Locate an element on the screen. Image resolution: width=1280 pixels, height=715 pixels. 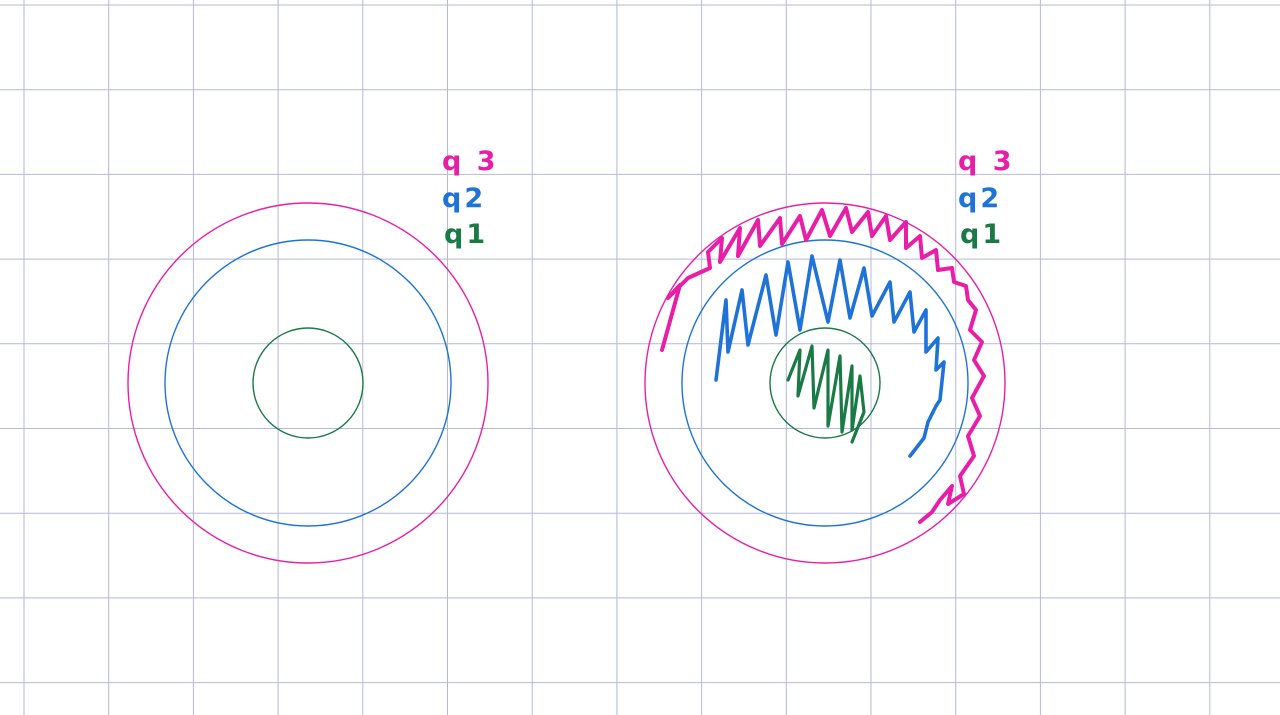
right-outer-circle-q3 is located at coordinates (825, 383).